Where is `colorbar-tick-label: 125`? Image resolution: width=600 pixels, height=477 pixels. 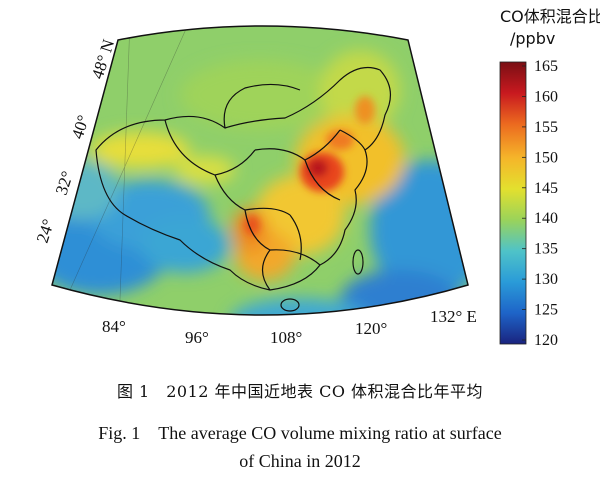
colorbar-tick-label: 125 is located at coordinates (546, 310).